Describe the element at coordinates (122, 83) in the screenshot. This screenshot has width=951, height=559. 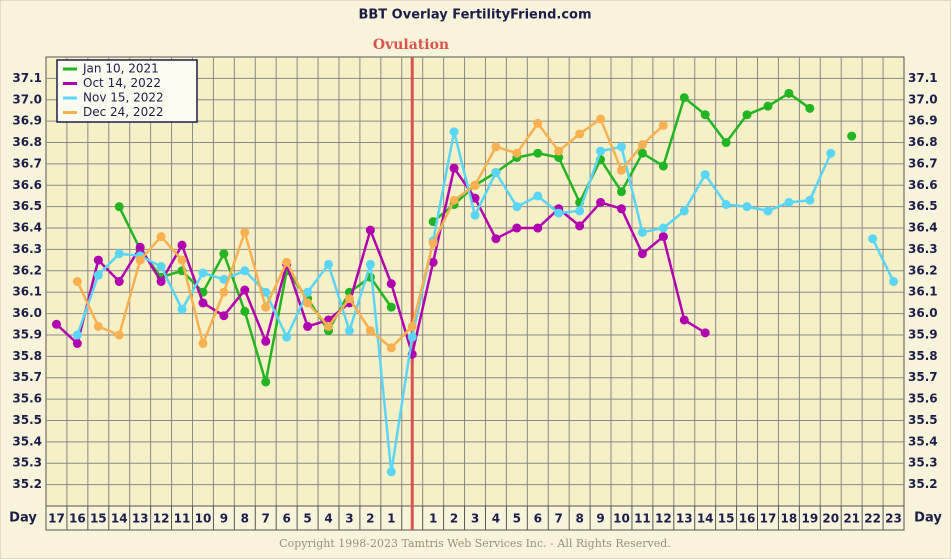
I see `legend-label: Oct 14, 2022` at that location.